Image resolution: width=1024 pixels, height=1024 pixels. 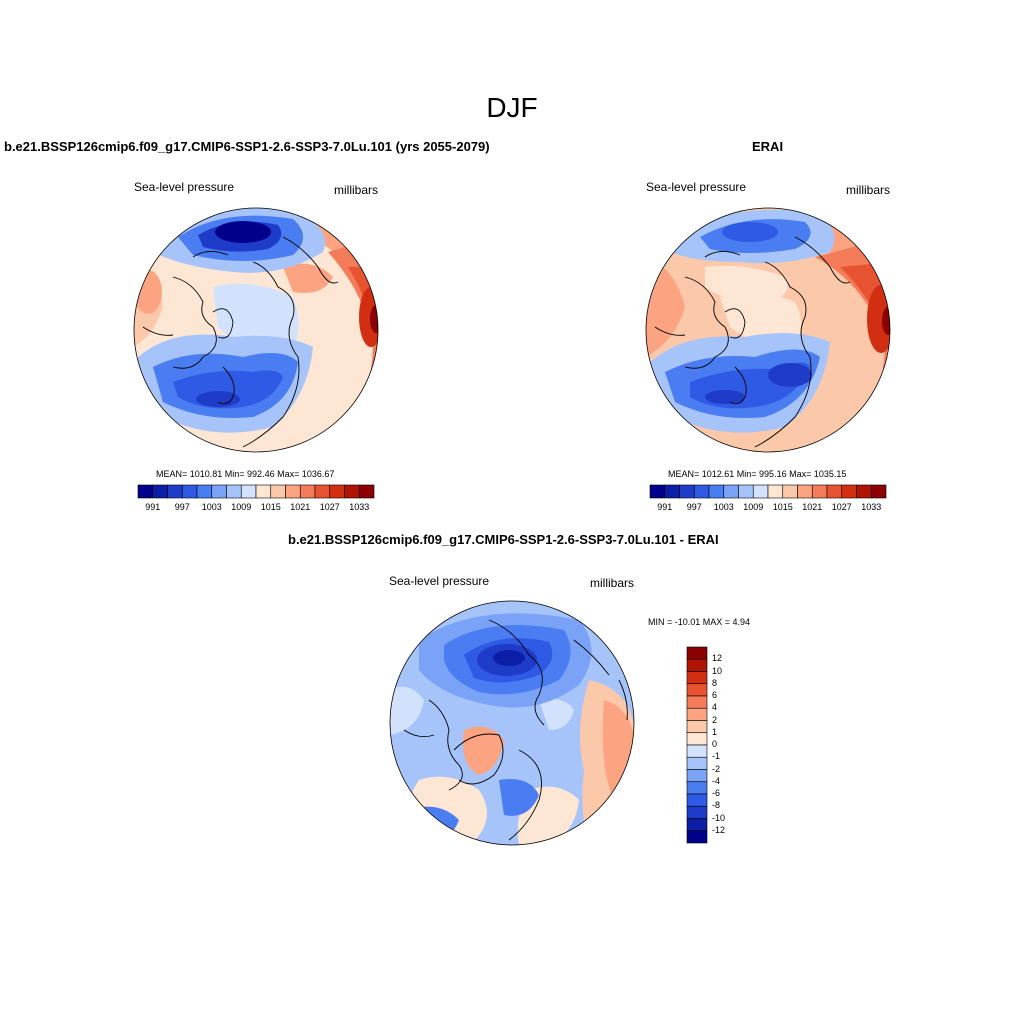 I want to click on diff-polar-map, so click(x=512, y=723).